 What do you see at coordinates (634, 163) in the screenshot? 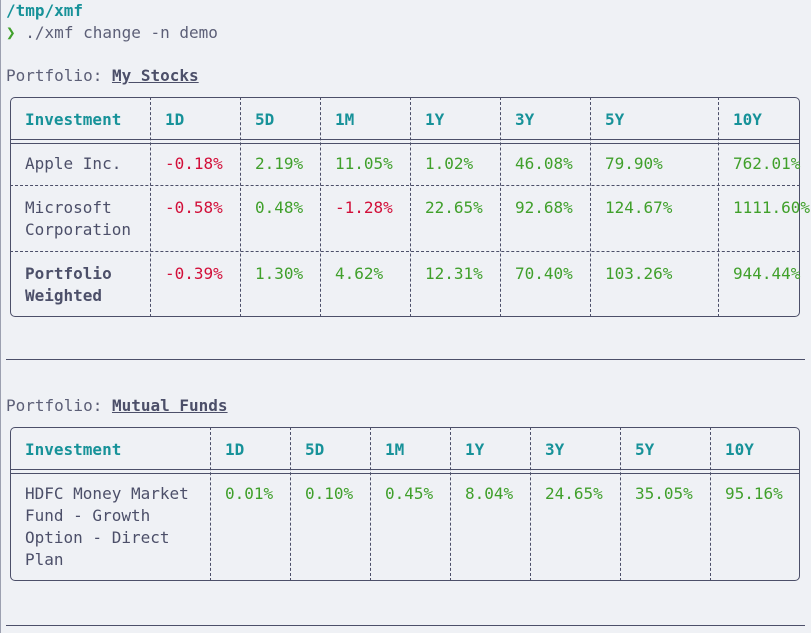
I see `return-value: 79.90%` at bounding box center [634, 163].